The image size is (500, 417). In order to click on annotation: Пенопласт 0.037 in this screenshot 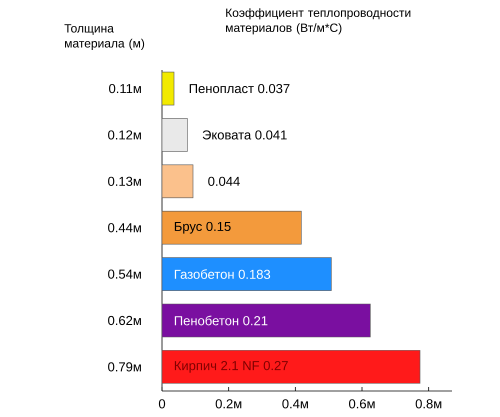, I will do `click(240, 89)`.